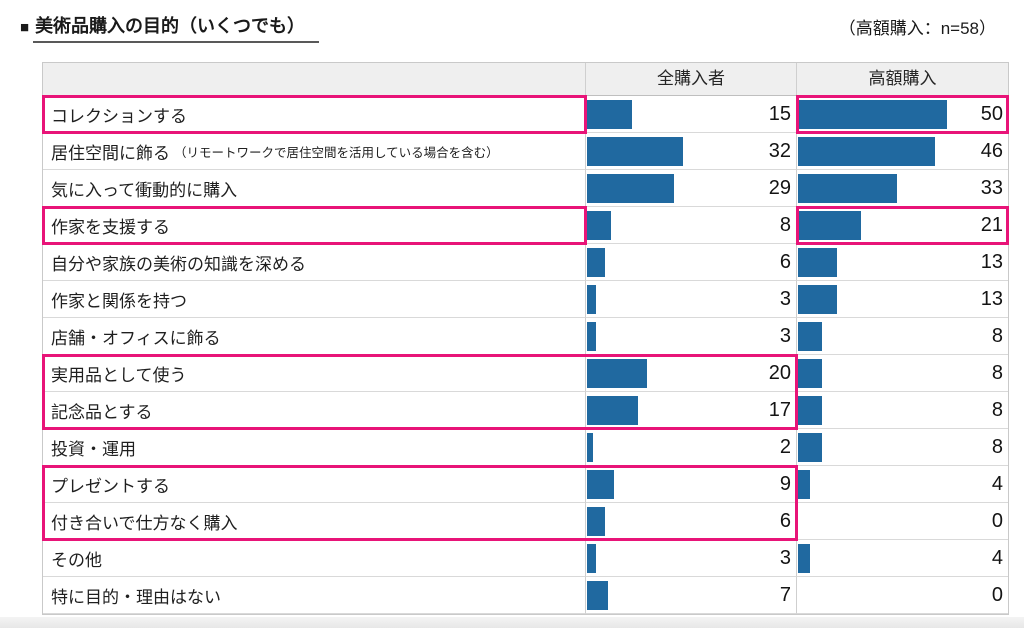 The width and height of the screenshot is (1024, 628). Describe the element at coordinates (902, 225) in the screenshot. I see `bar-cell-high-value: 21` at that location.